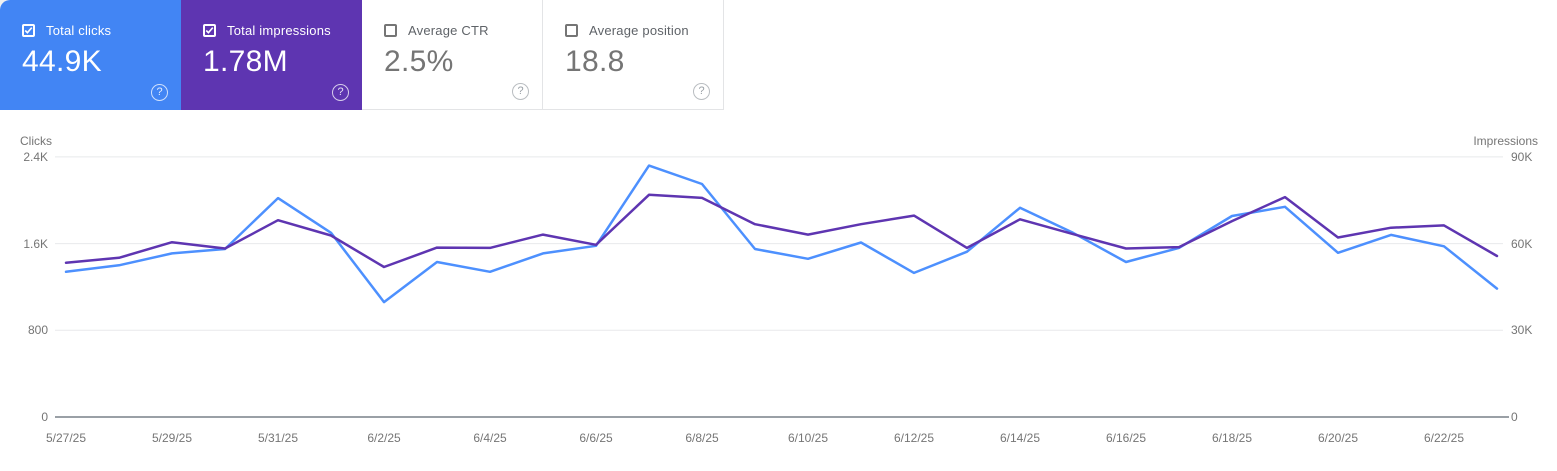  Describe the element at coordinates (419, 61) in the screenshot. I see `card-value: 2.5%` at that location.